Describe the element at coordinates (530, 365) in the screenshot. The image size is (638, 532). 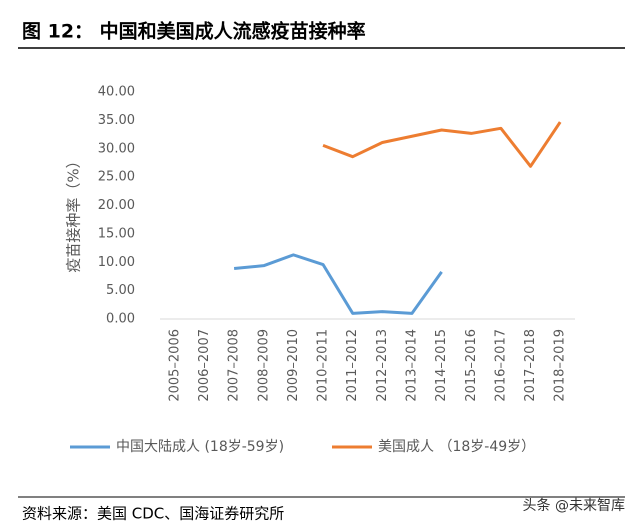
I see `x-tick-label: 2017–2018` at that location.